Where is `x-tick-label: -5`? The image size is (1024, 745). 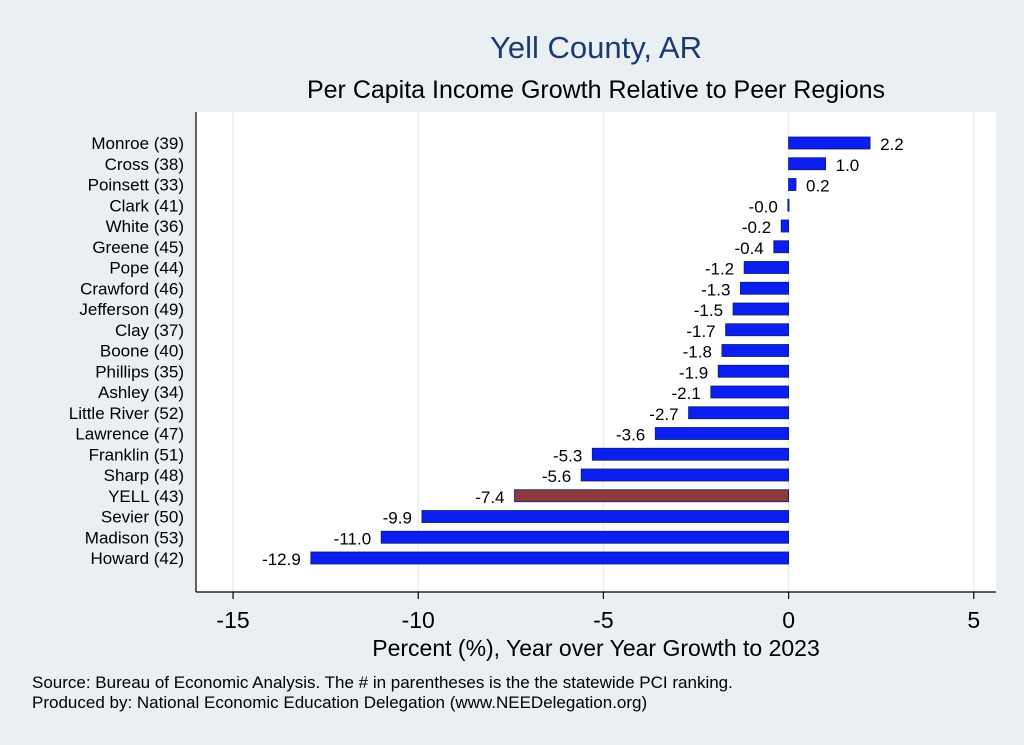 x-tick-label: -5 is located at coordinates (603, 620).